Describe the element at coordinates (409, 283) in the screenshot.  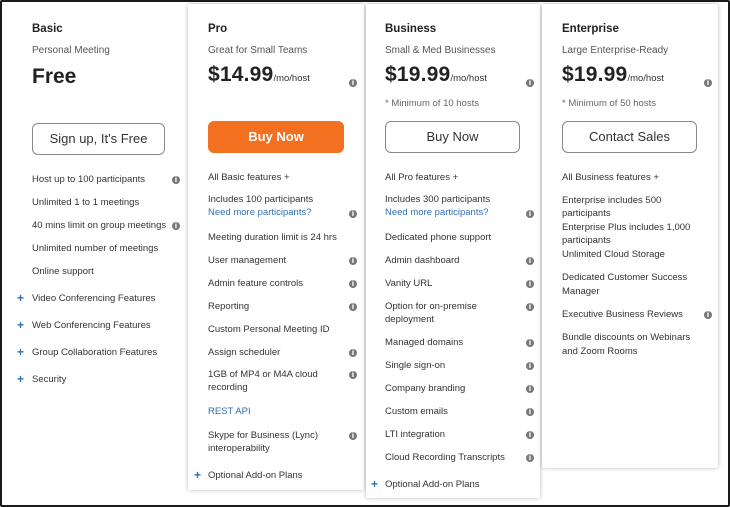
I see `feature-item: Vanity URL` at that location.